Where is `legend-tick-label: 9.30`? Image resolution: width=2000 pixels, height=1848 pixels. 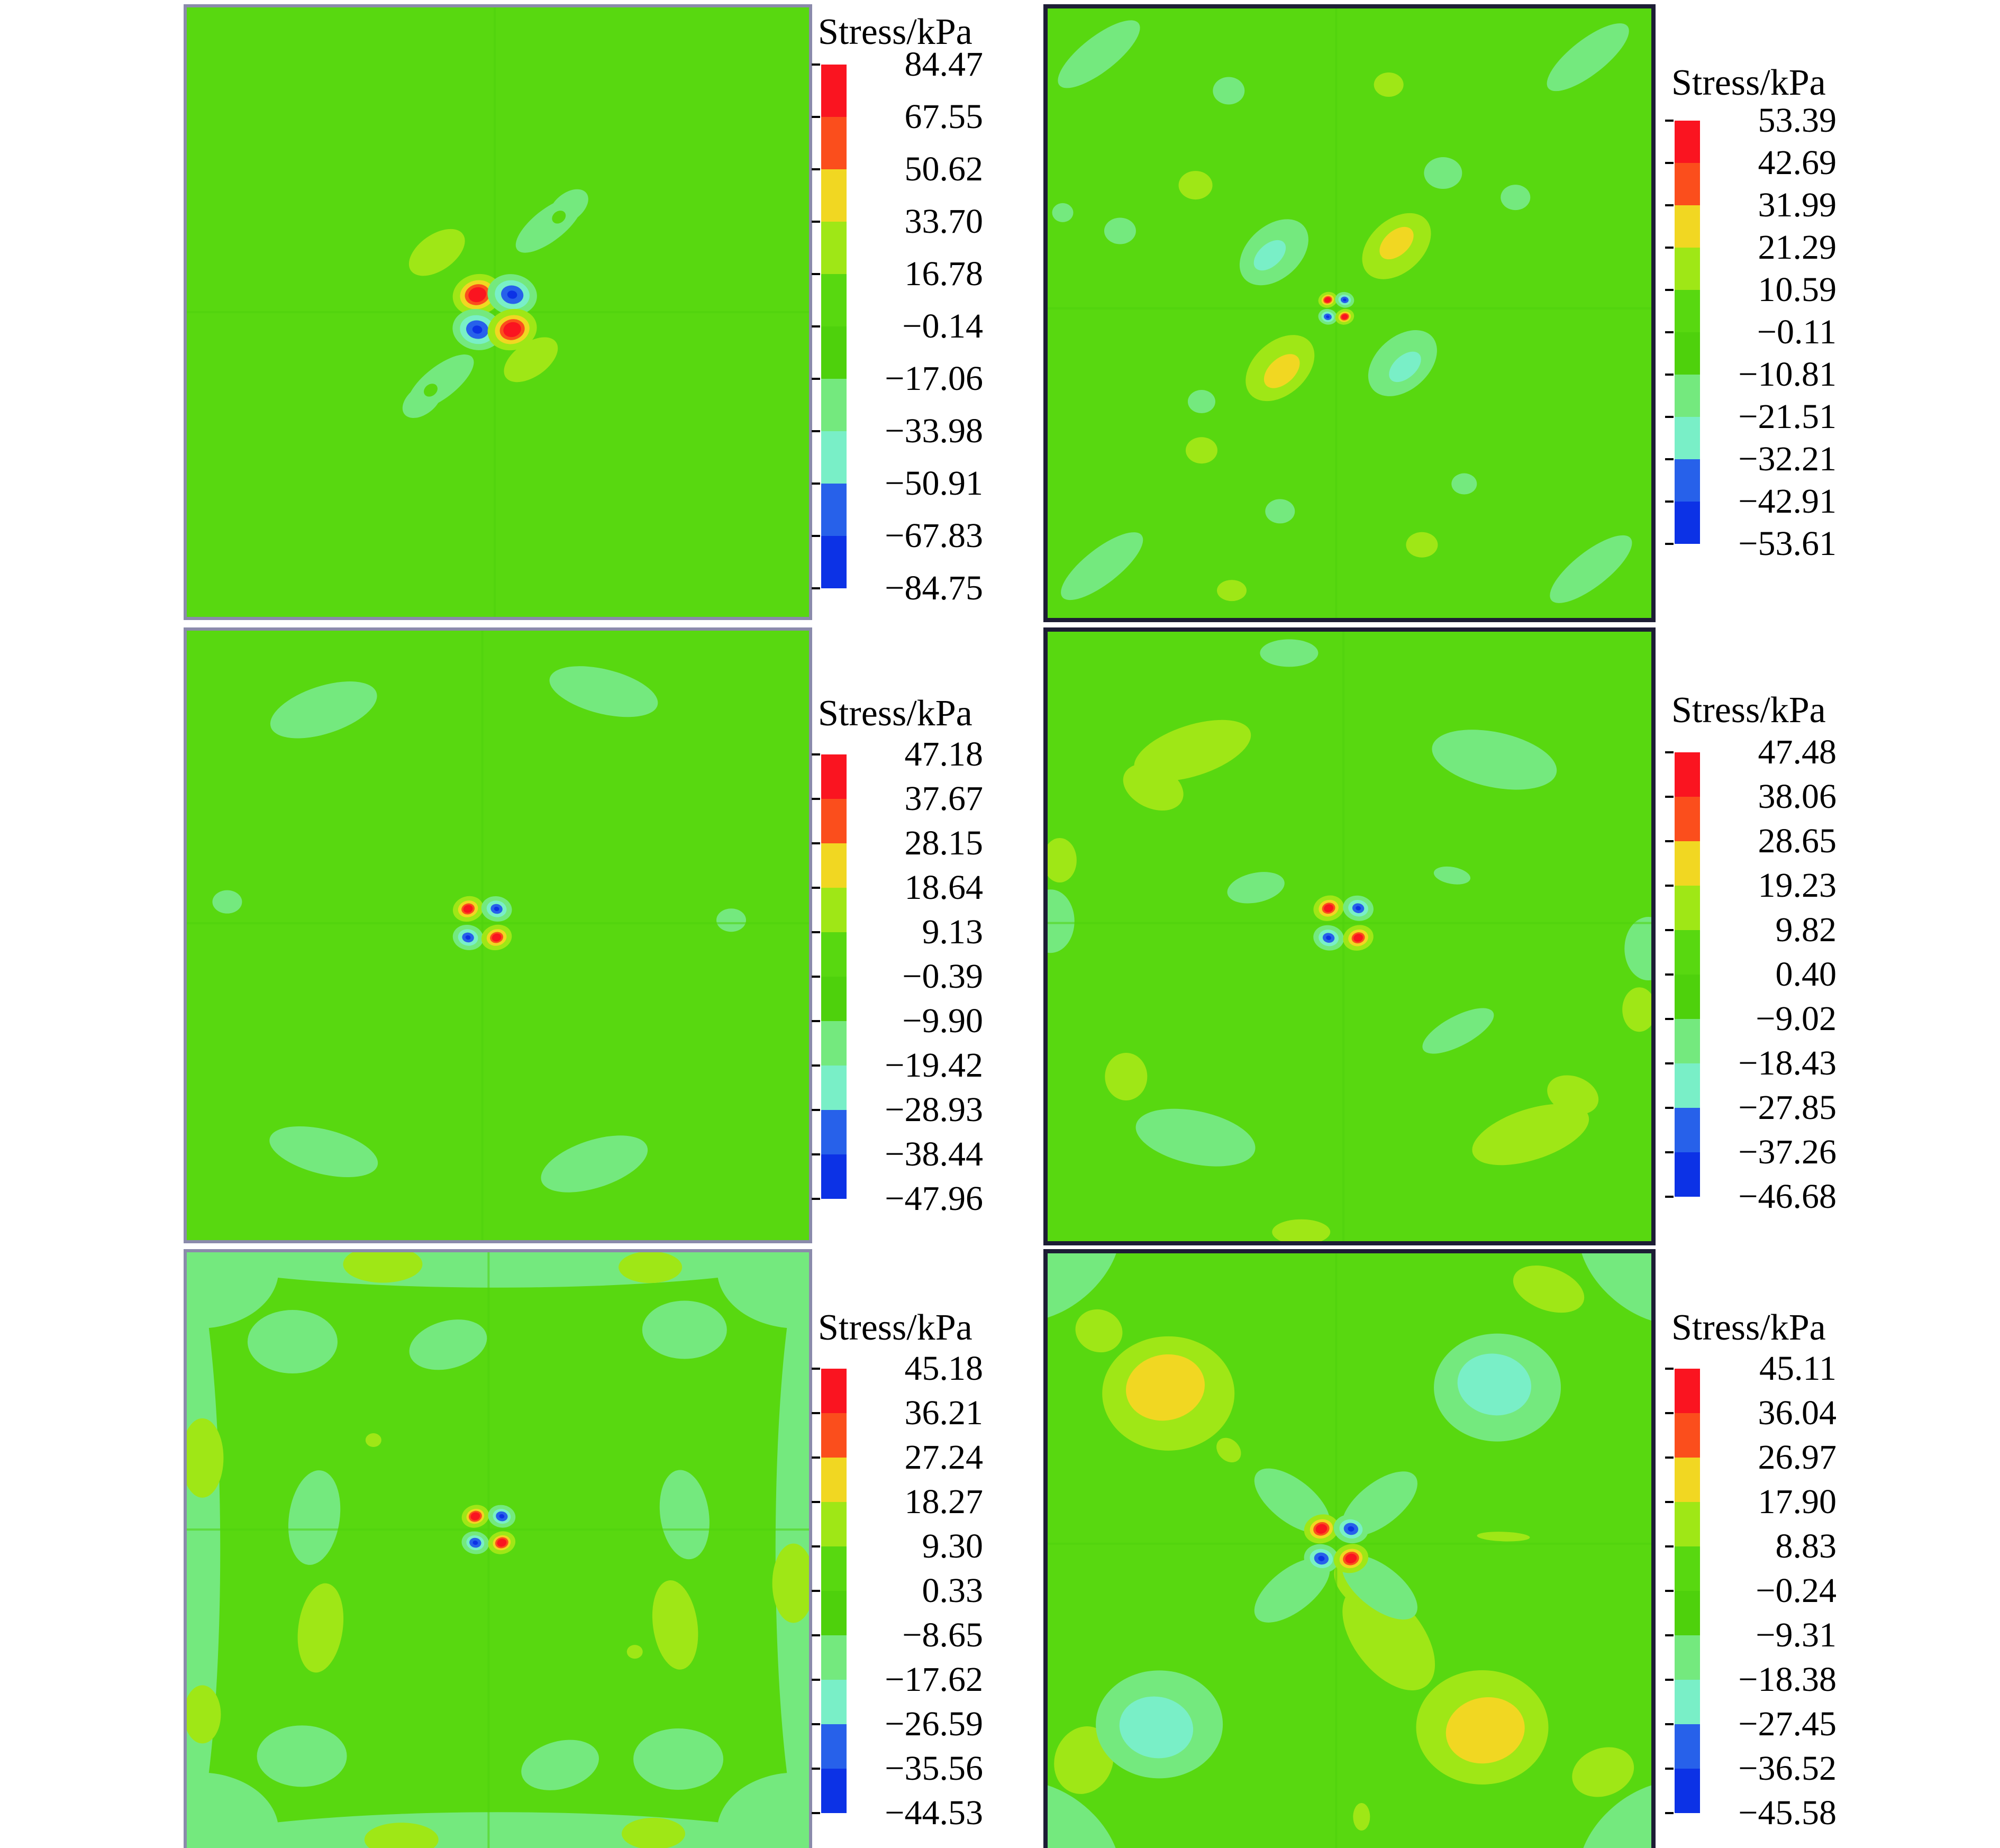 legend-tick-label: 9.30 is located at coordinates (953, 1546).